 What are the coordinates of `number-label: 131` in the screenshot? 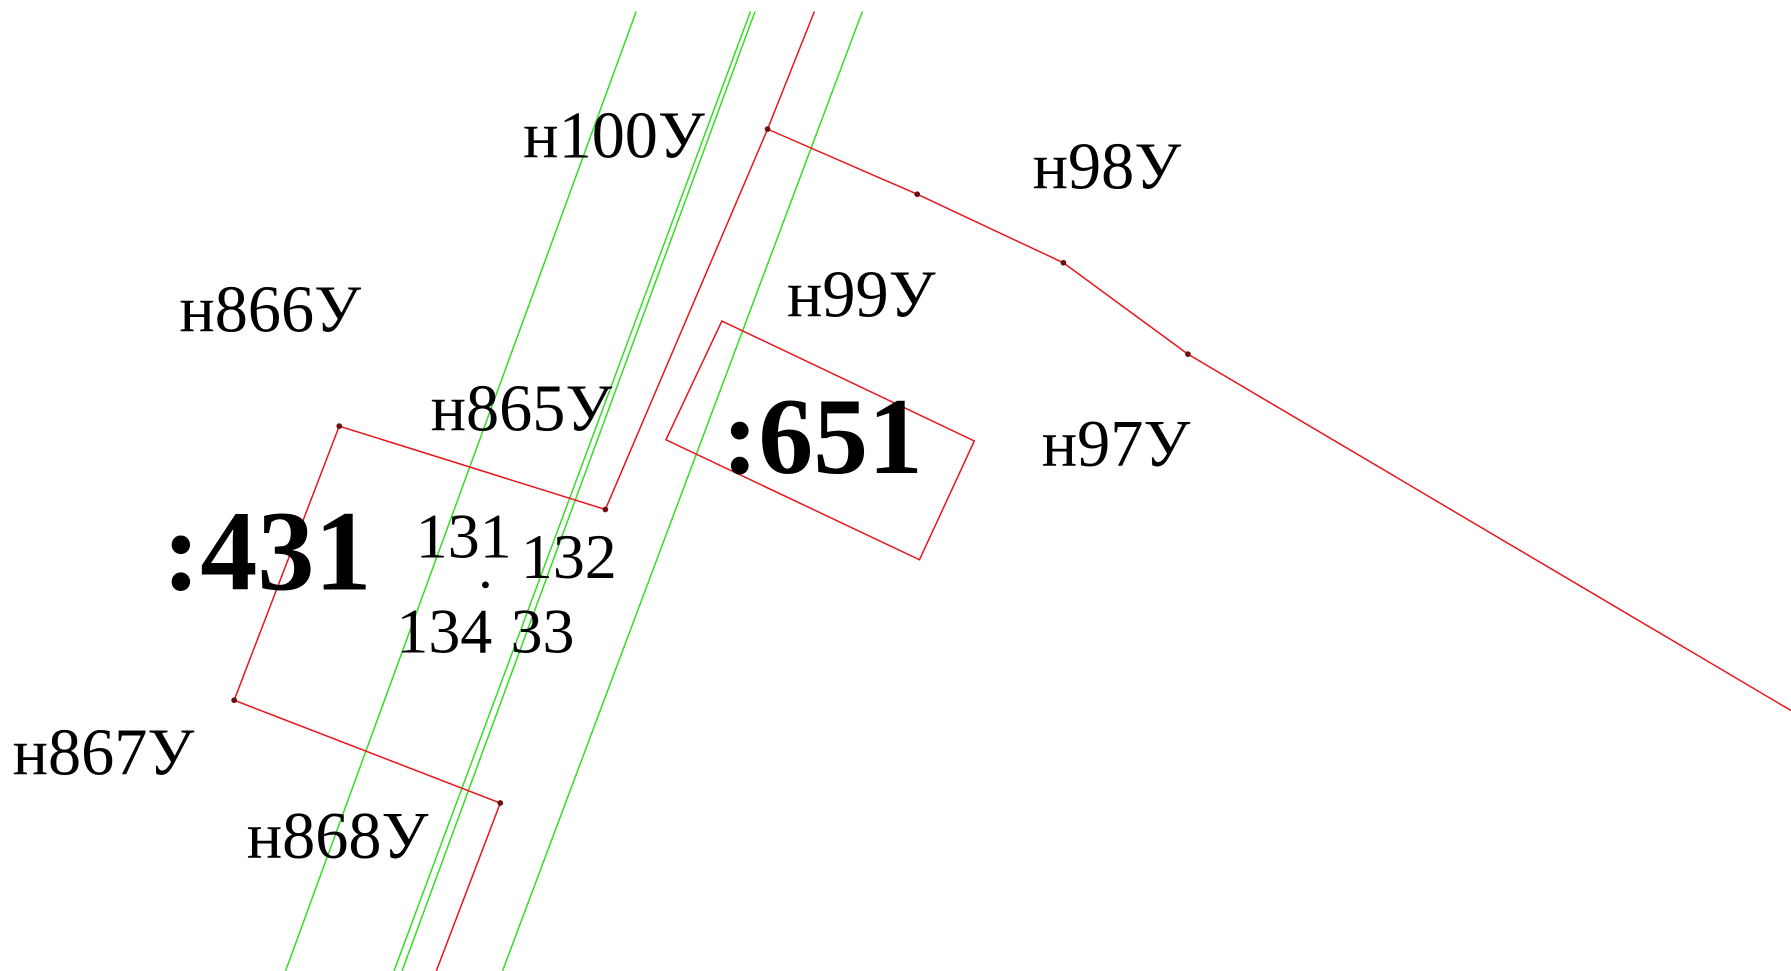 It's located at (464, 535).